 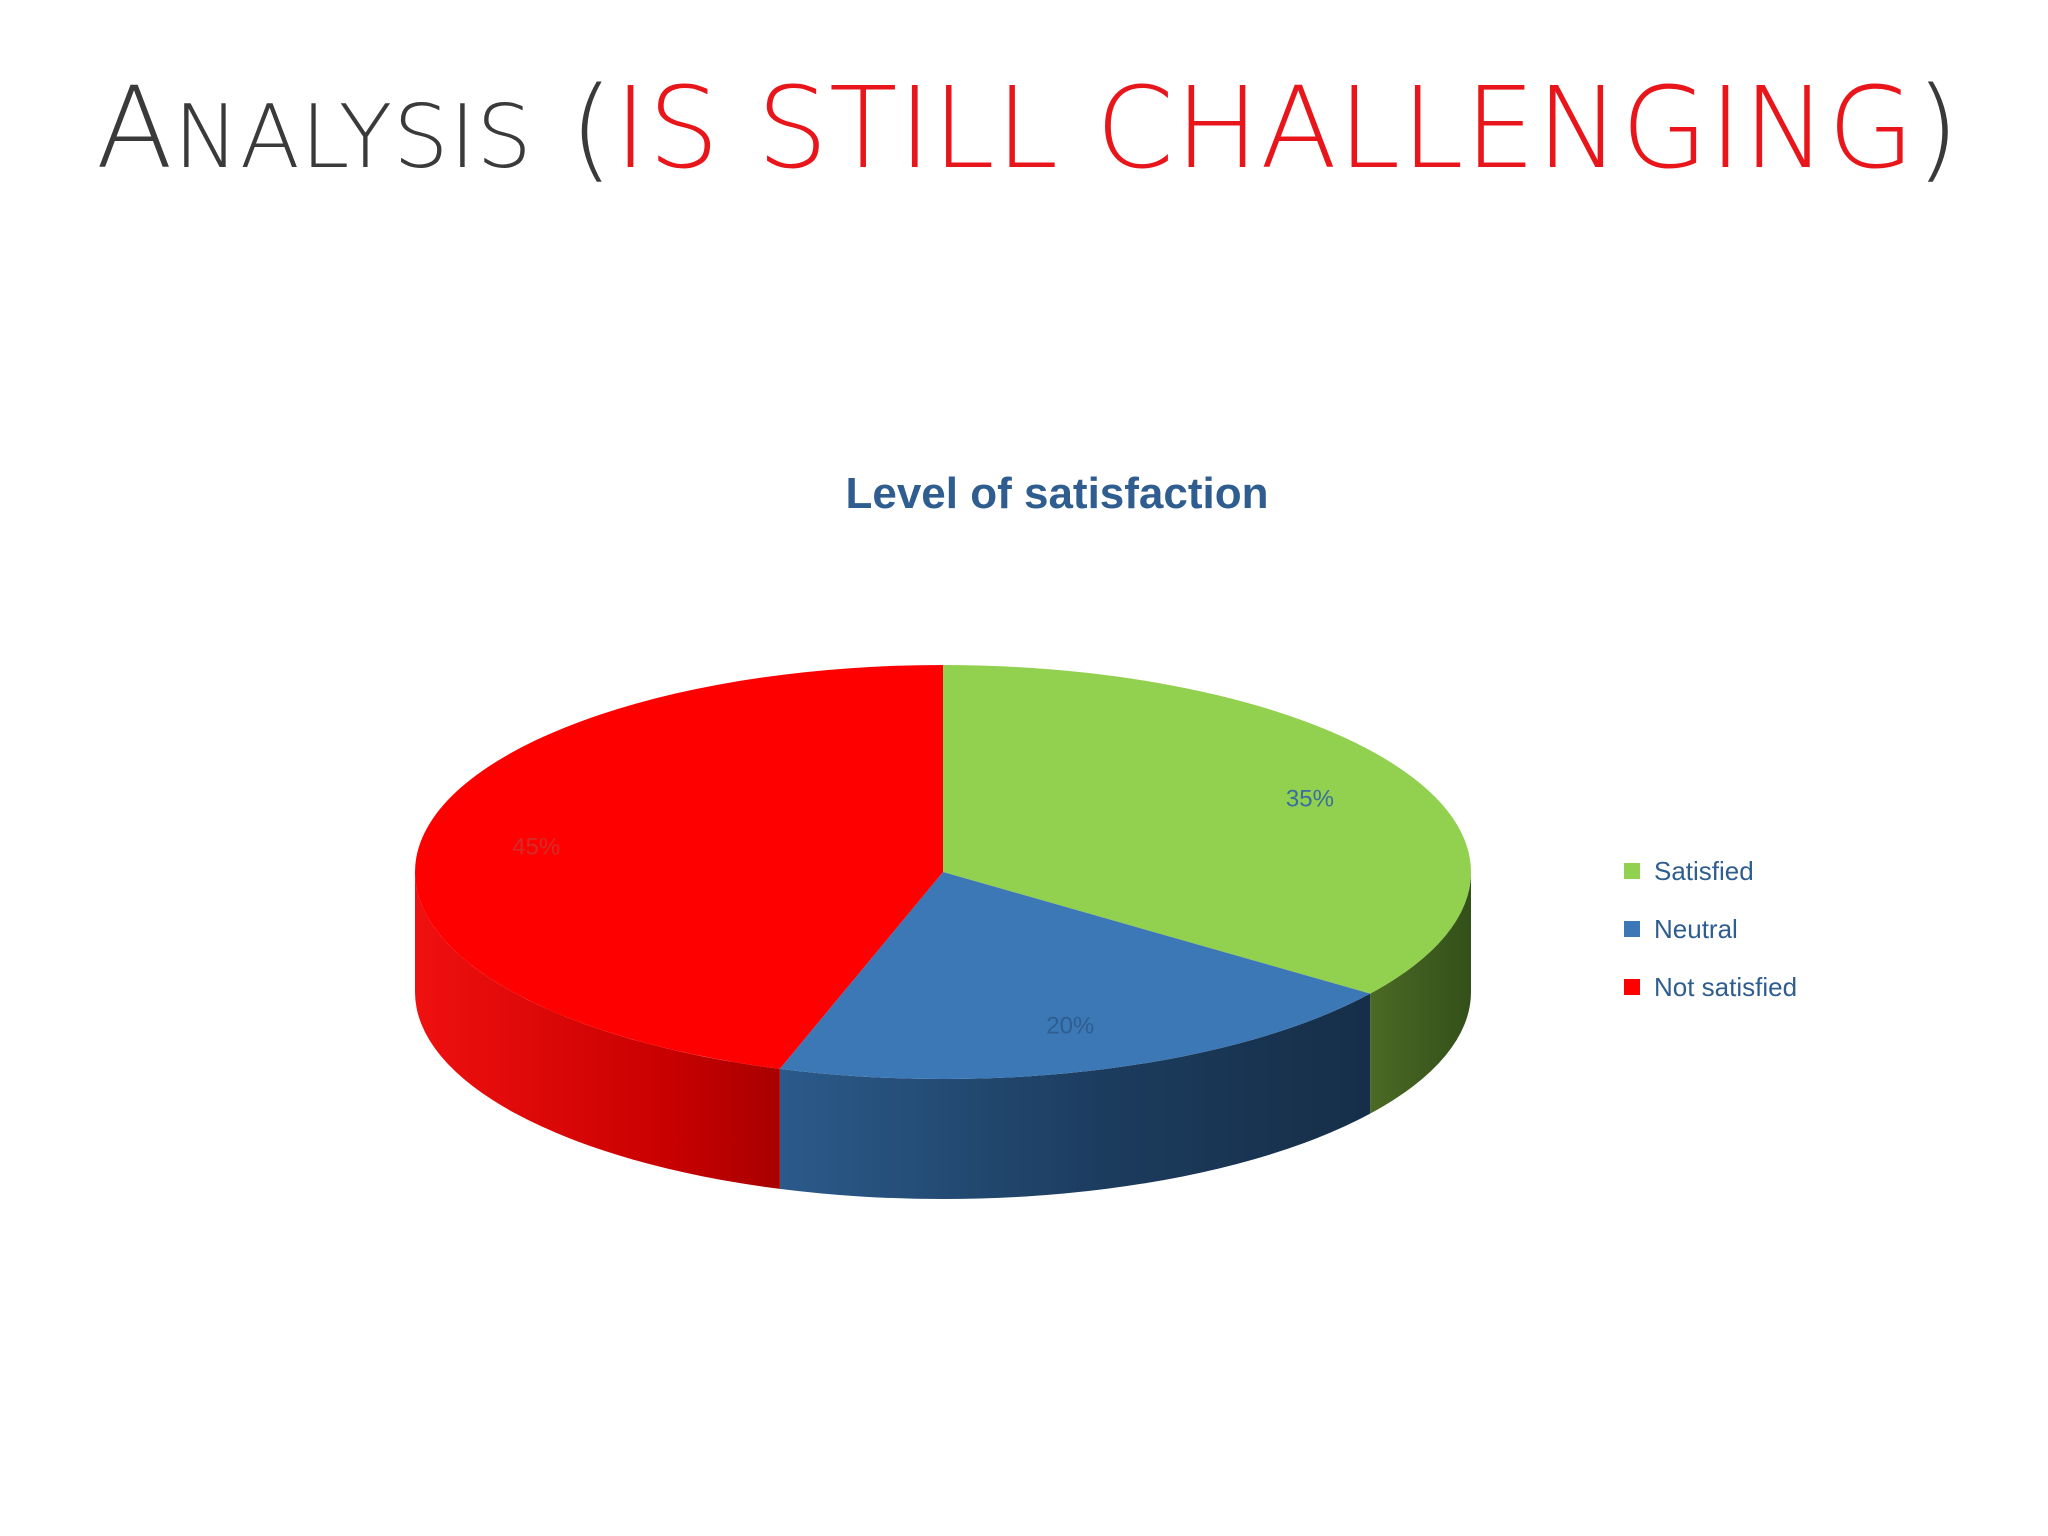 What do you see at coordinates (135, 129) in the screenshot?
I see `title-initial: A` at bounding box center [135, 129].